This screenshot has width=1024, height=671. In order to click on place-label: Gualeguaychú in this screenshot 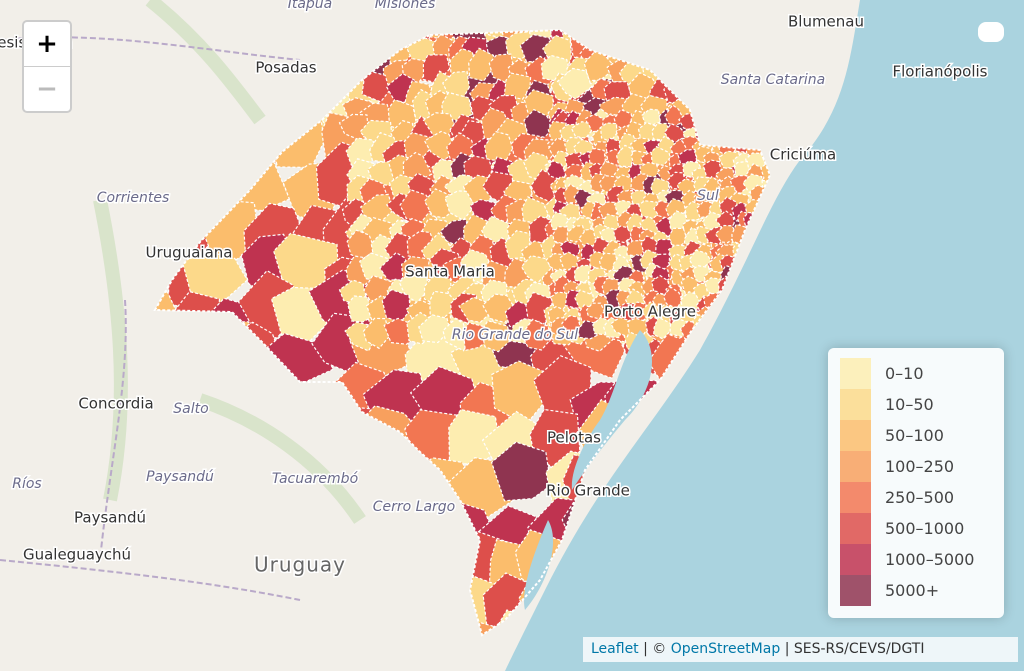, I will do `click(77, 555)`.